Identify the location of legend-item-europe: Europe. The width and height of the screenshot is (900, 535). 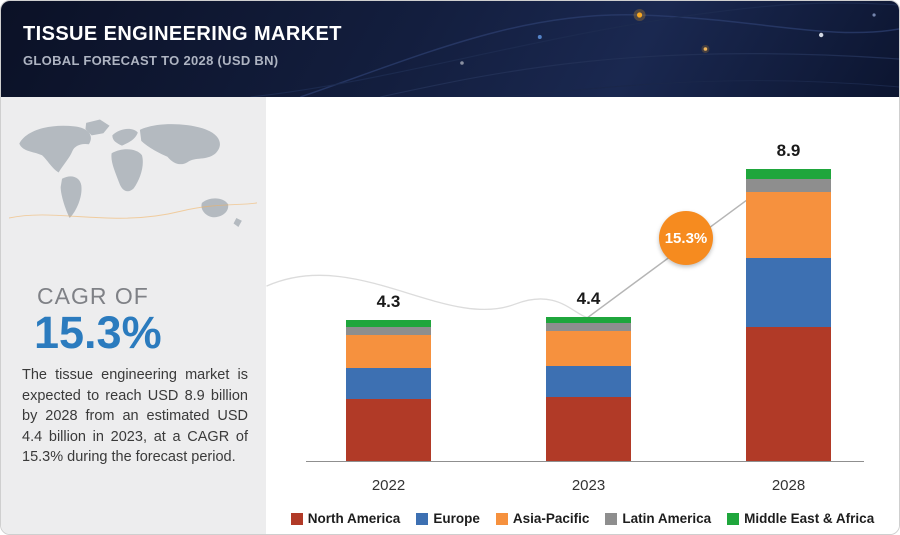
(448, 518).